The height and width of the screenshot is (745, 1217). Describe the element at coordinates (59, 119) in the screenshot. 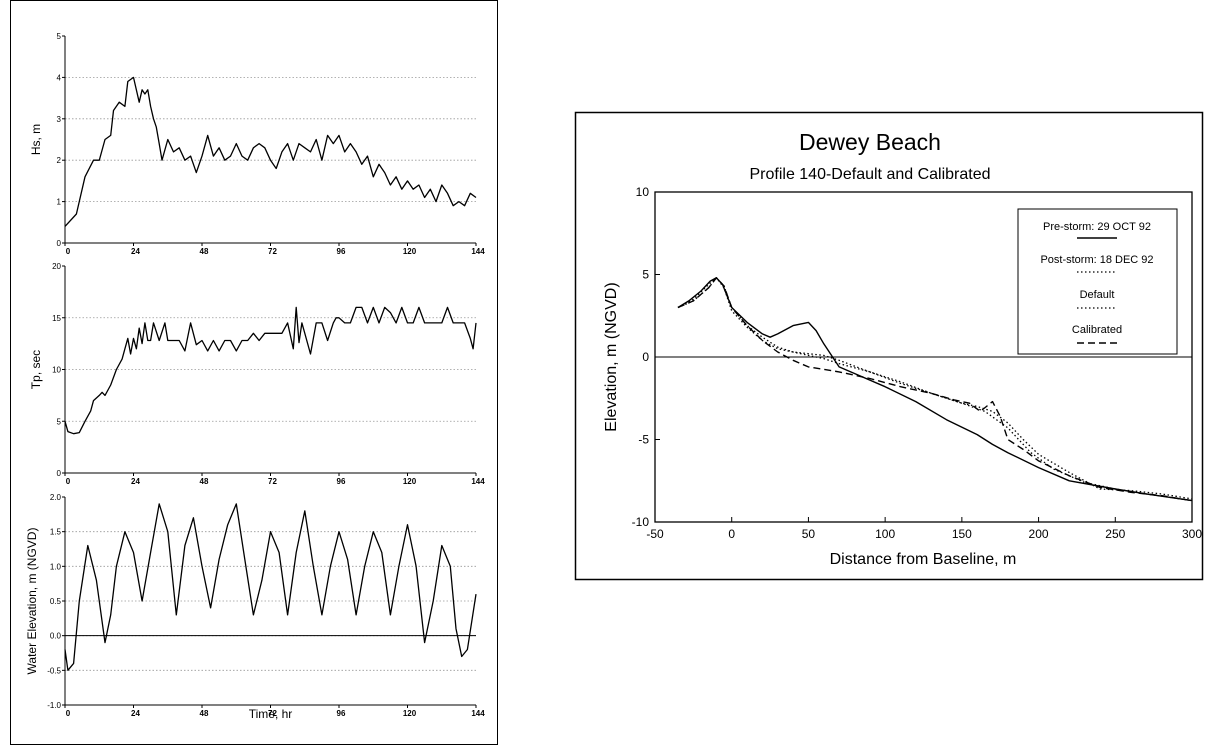

I see `y-tick-label: 3` at that location.